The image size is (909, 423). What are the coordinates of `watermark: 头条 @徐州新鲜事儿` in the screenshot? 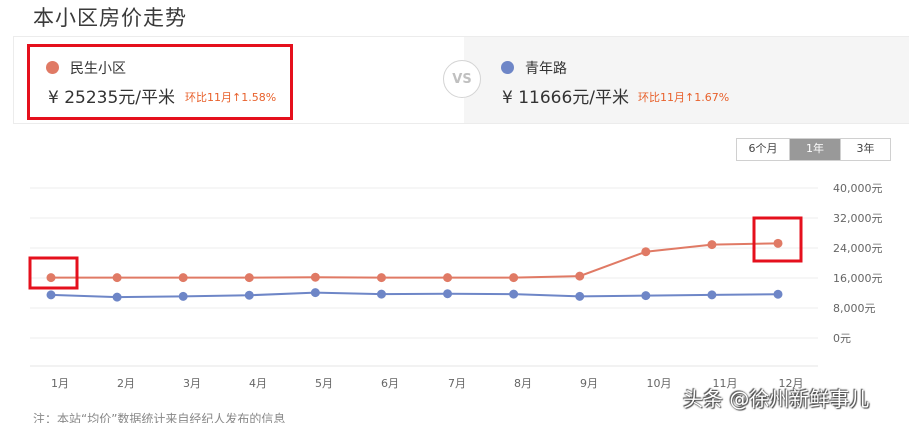 It's located at (776, 399).